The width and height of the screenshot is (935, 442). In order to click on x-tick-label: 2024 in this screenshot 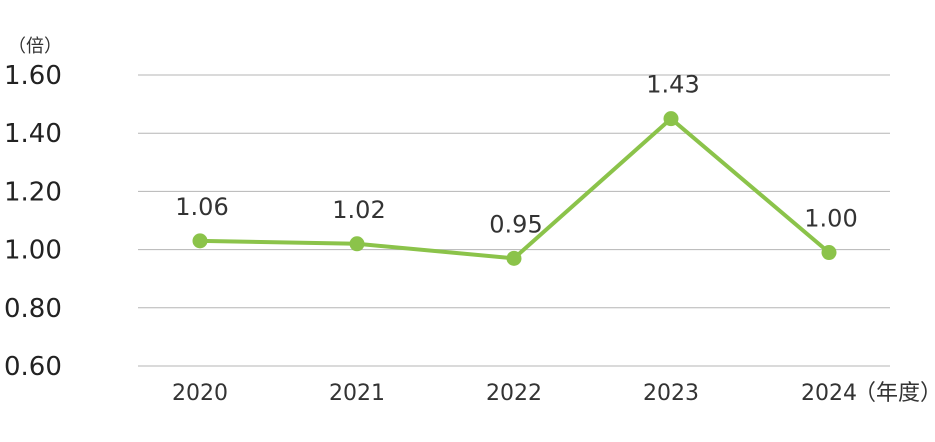, I will do `click(829, 393)`.